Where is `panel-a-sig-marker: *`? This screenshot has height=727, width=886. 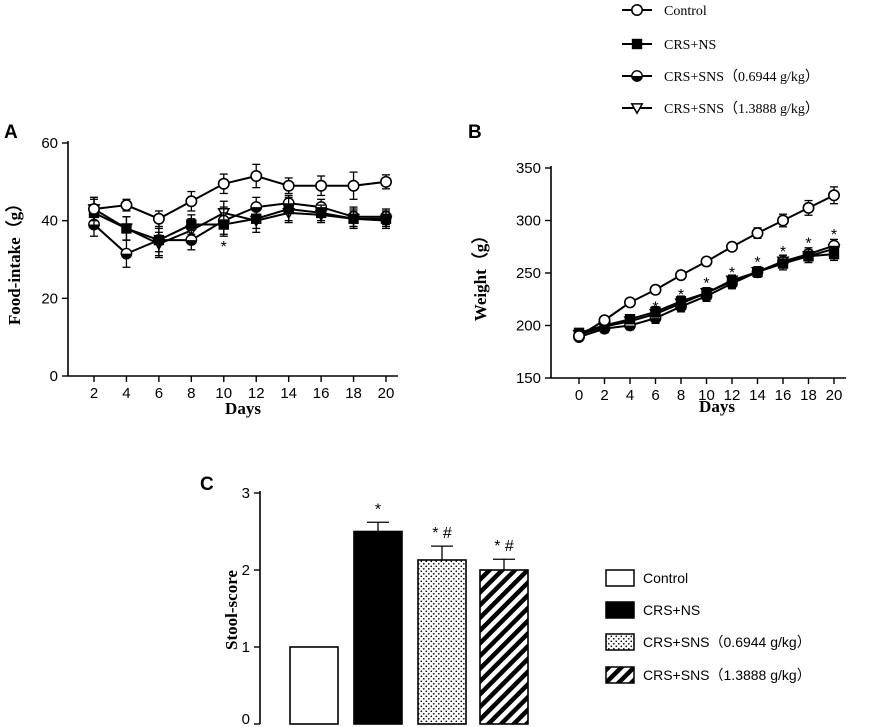 panel-a-sig-marker: * is located at coordinates (224, 247).